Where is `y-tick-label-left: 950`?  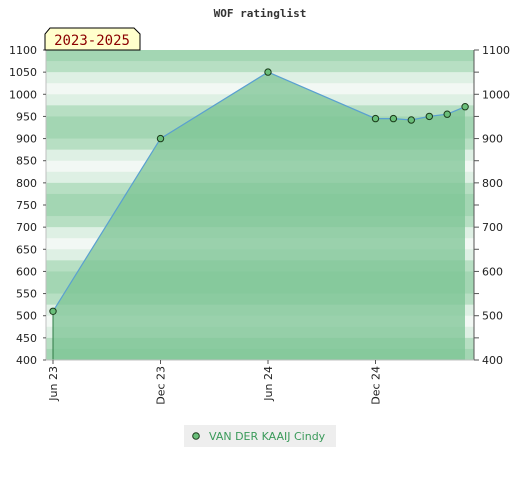 y-tick-label-left: 950 is located at coordinates (26, 116).